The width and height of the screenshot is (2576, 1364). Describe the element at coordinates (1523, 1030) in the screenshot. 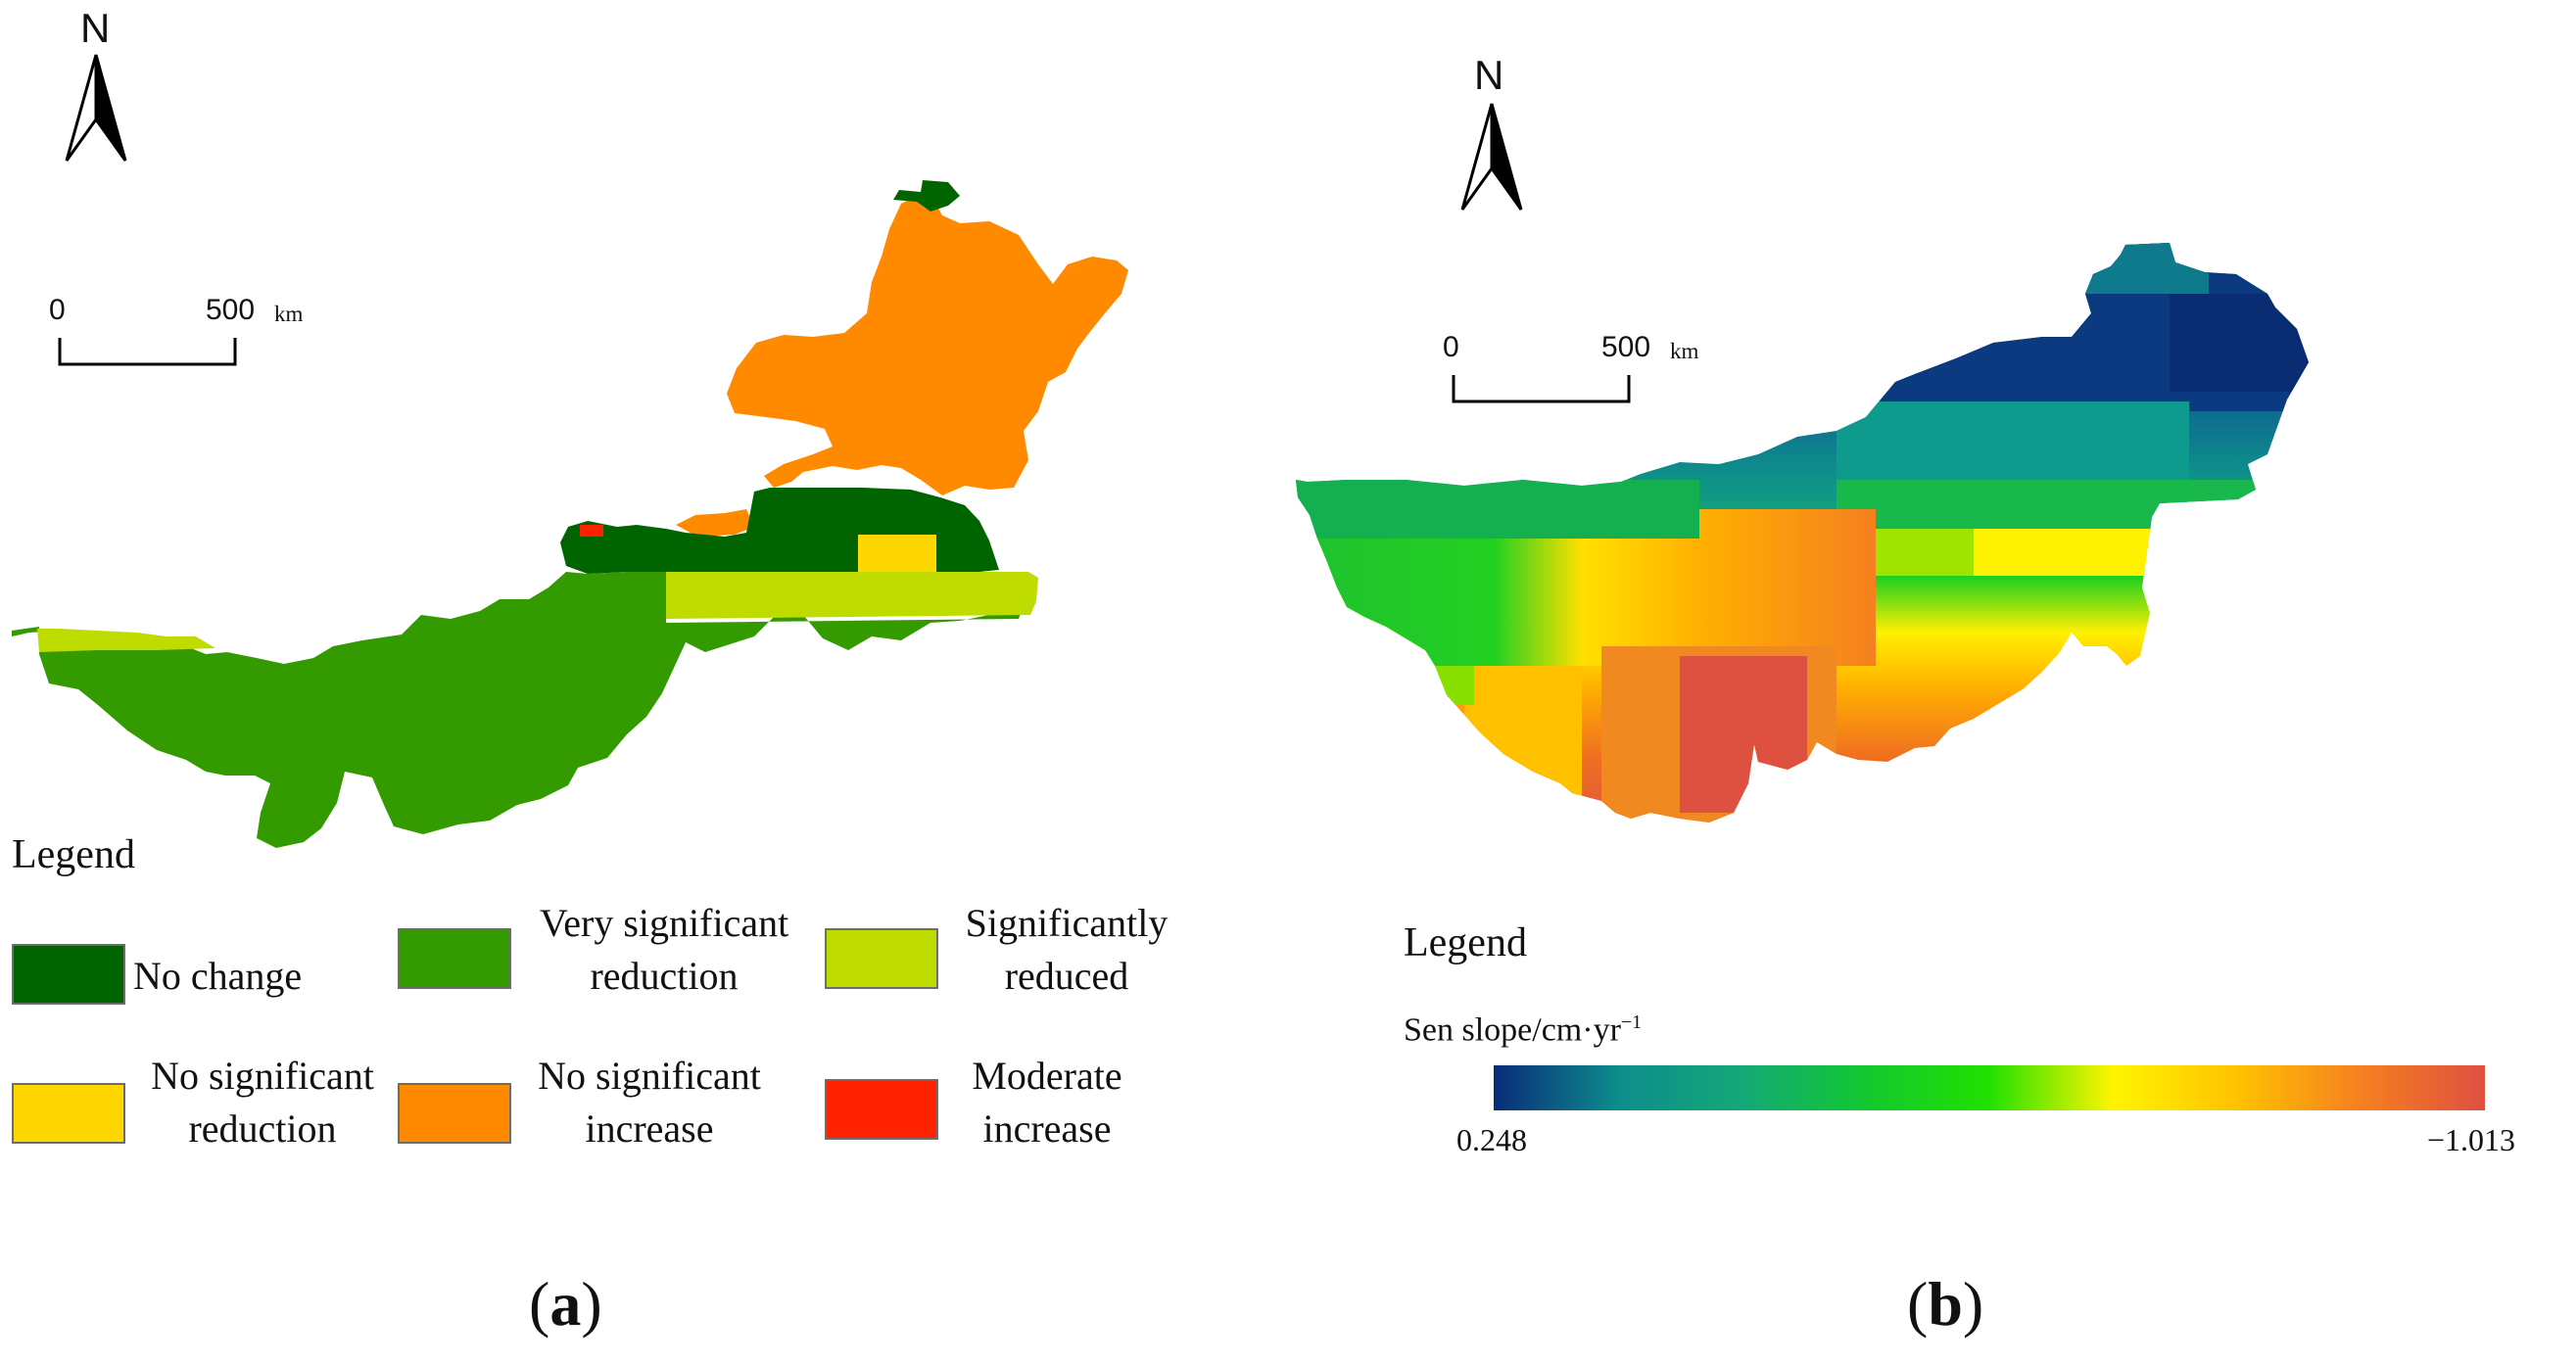

I see `colorbar-title: Sen slope/cm·yr−1` at that location.